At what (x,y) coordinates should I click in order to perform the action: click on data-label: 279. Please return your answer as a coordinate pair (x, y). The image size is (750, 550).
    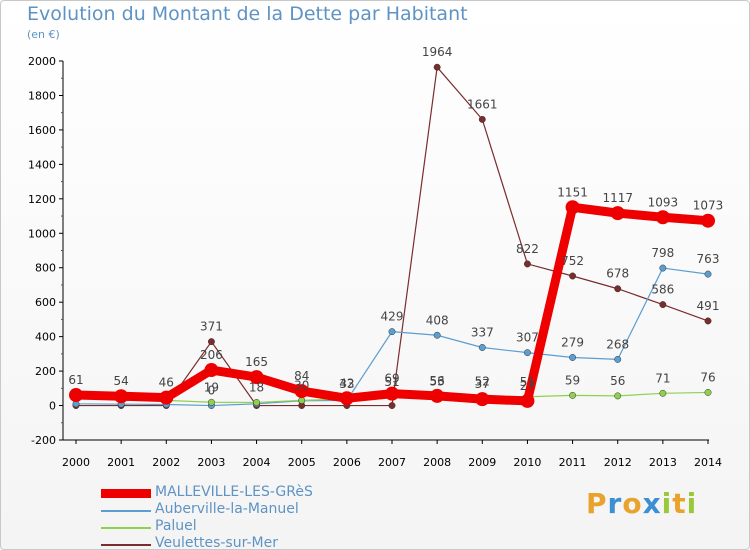
    Looking at the image, I should click on (572, 342).